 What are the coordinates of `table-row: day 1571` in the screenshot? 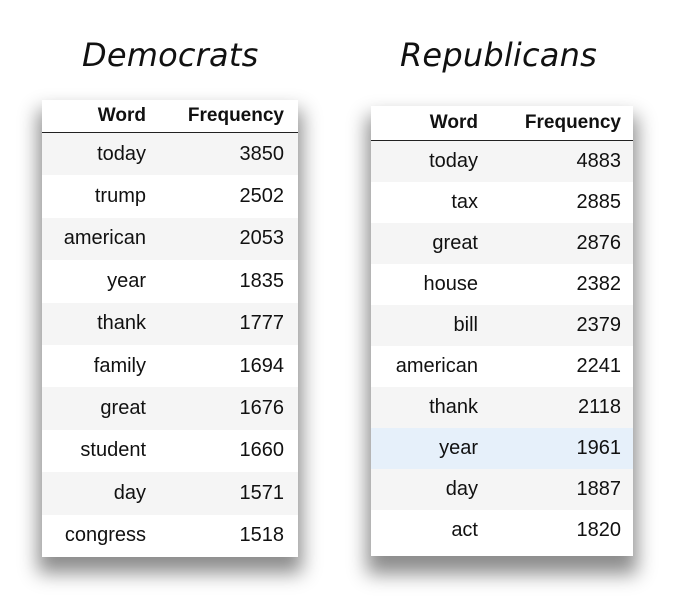 It's located at (170, 493).